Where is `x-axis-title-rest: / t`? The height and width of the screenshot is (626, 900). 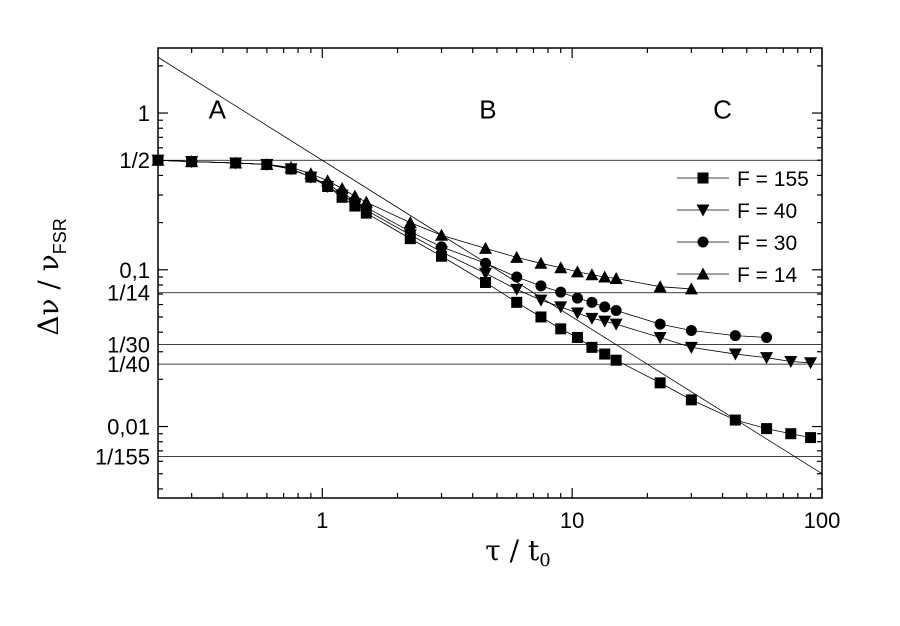
x-axis-title-rest: / t is located at coordinates (520, 550).